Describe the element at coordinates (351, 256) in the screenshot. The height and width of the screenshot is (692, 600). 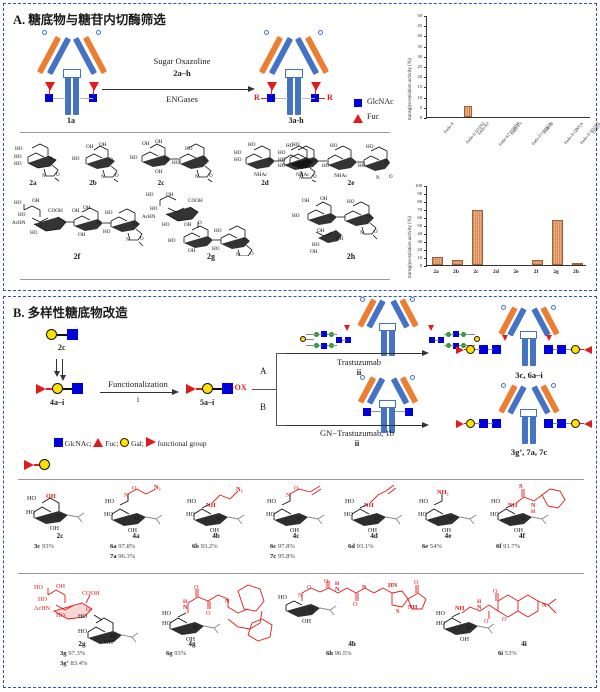
I see `compound-label-2h: 2h` at that location.